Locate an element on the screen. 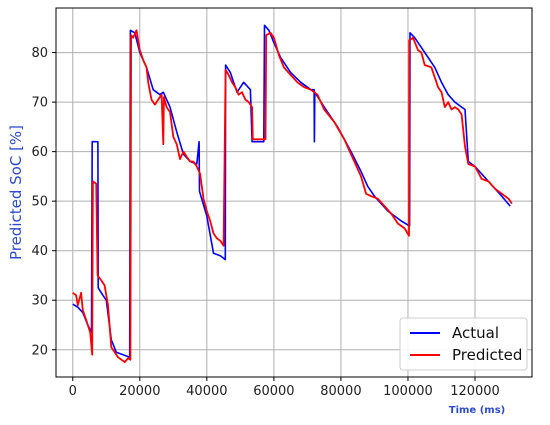 This screenshot has width=550, height=425. x-tick-marks is located at coordinates (274, 379).